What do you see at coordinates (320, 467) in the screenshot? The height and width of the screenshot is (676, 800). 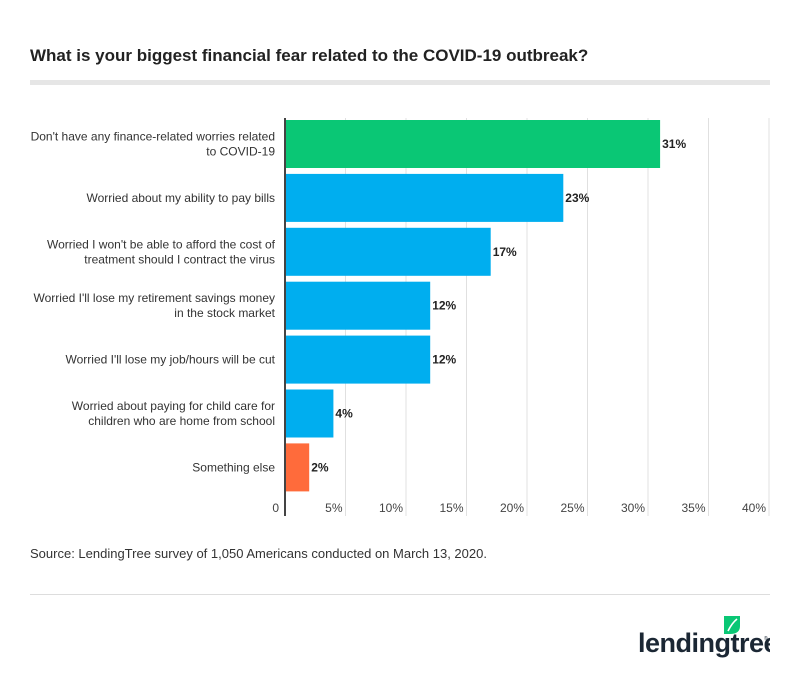 I see `data-label: 2%` at bounding box center [320, 467].